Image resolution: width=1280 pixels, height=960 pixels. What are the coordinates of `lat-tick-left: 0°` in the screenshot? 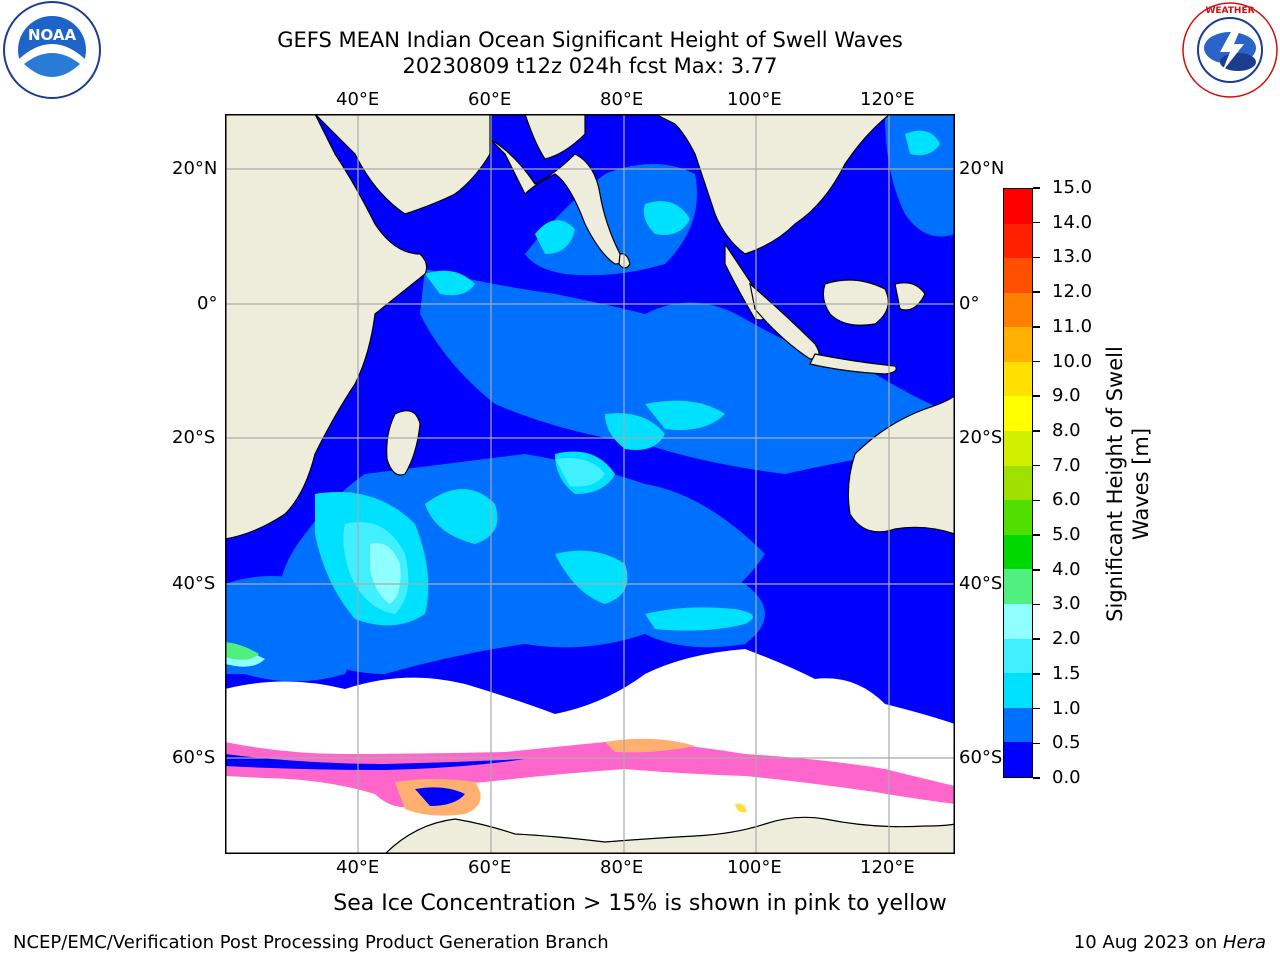 It's located at (207, 303).